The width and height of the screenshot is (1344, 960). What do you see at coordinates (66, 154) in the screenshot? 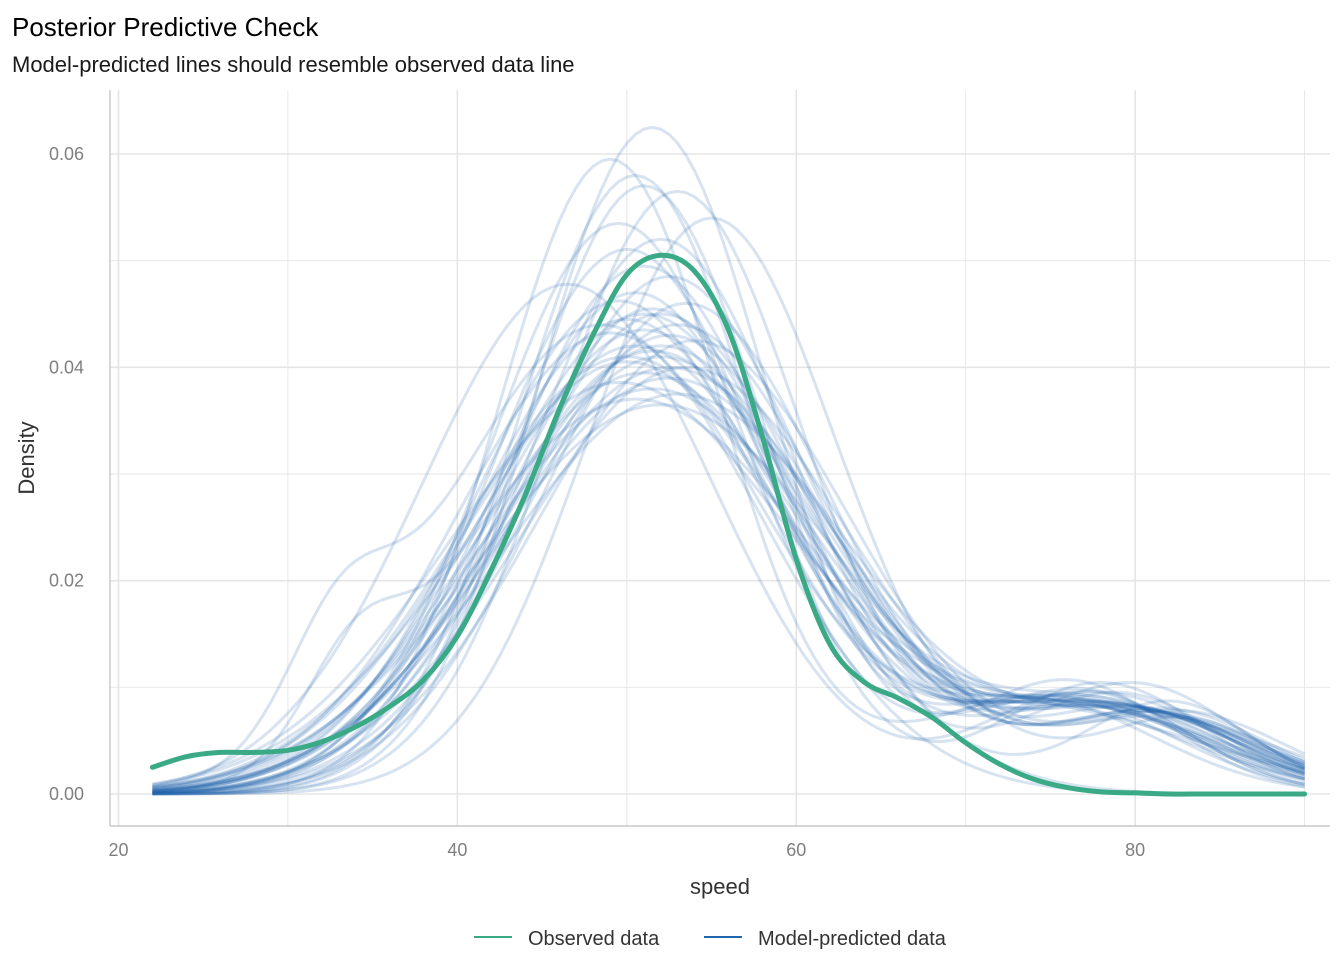
I see `y-tick-label: 0.06` at bounding box center [66, 154].